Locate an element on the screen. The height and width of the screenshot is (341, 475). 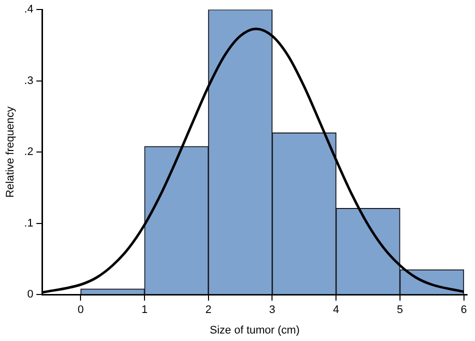
y-tick-label: .3 is located at coordinates (29, 80).